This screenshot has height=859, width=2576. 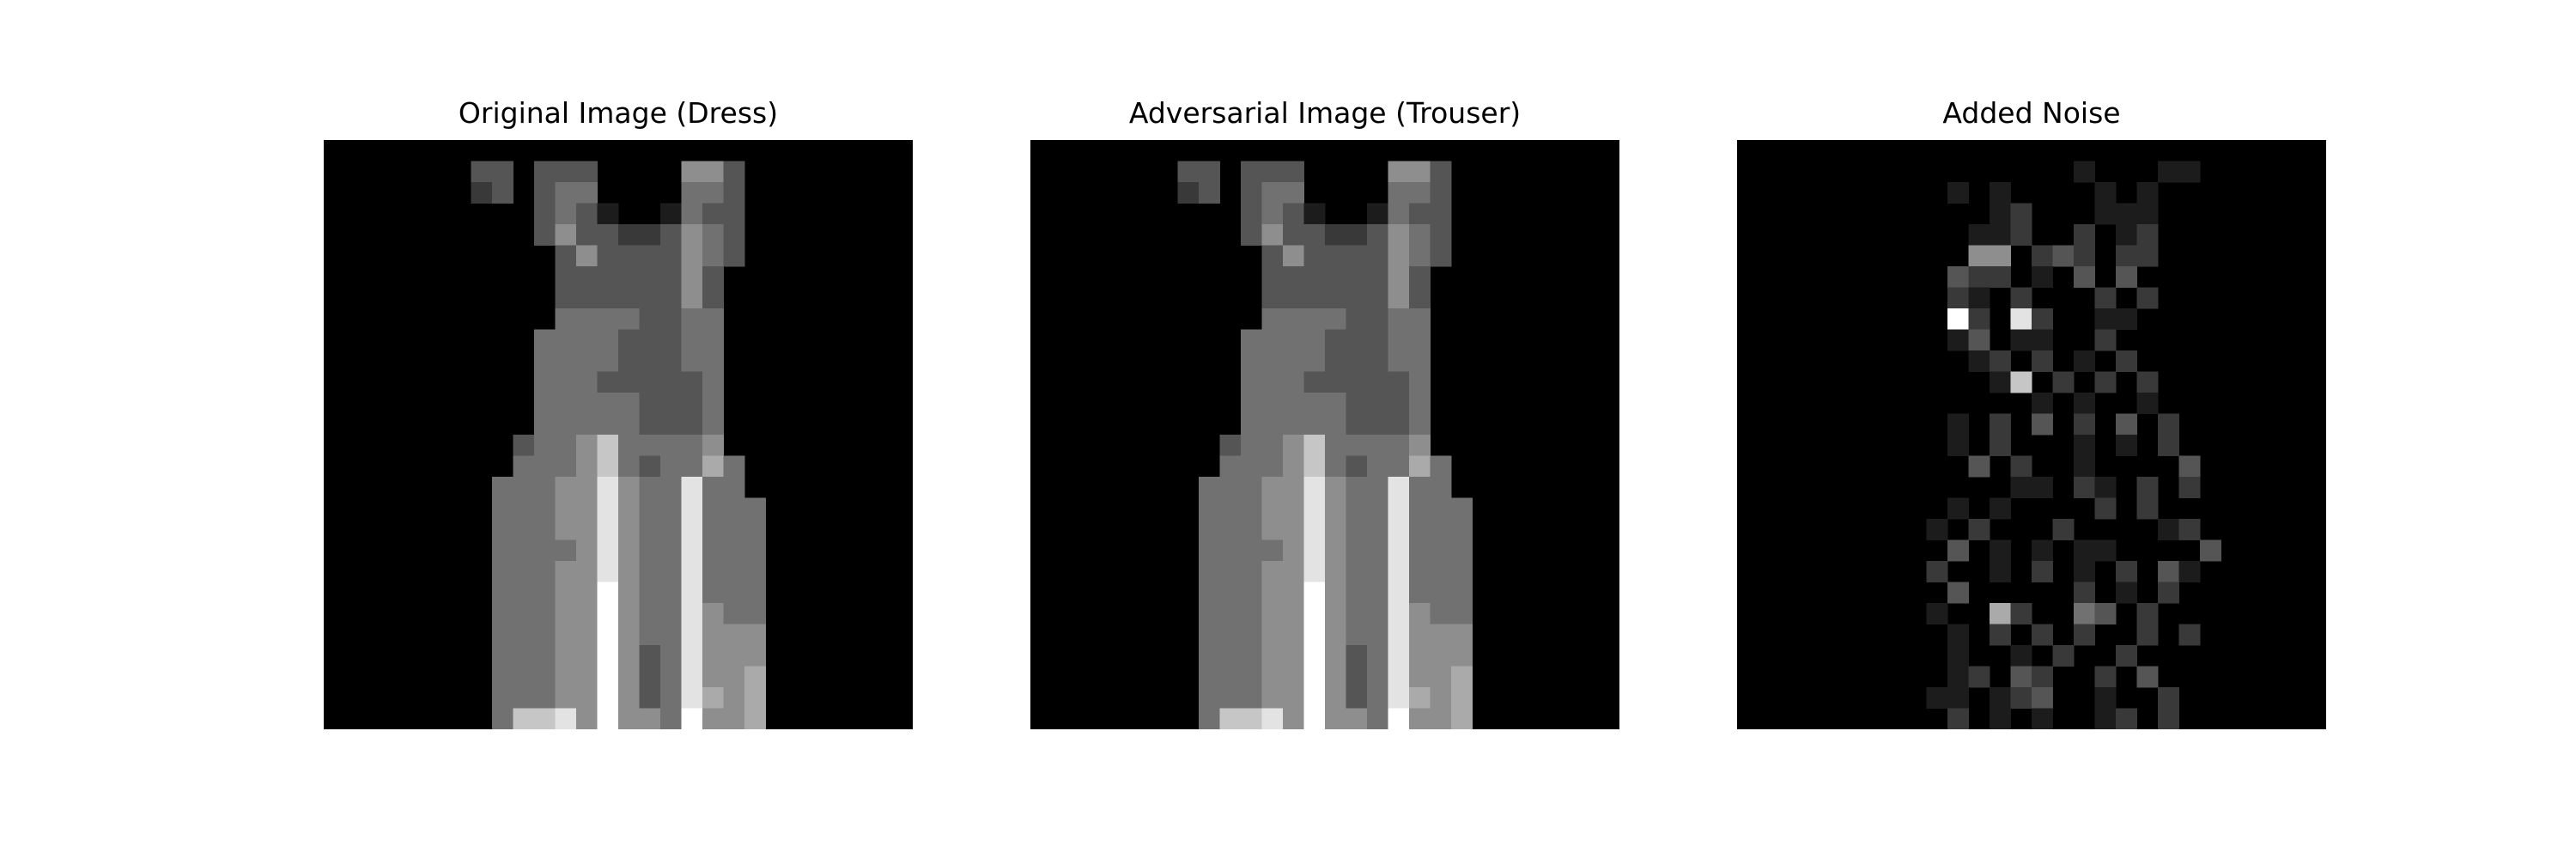 What do you see at coordinates (618, 113) in the screenshot?
I see `panel-title-original: Original Image (Dress)` at bounding box center [618, 113].